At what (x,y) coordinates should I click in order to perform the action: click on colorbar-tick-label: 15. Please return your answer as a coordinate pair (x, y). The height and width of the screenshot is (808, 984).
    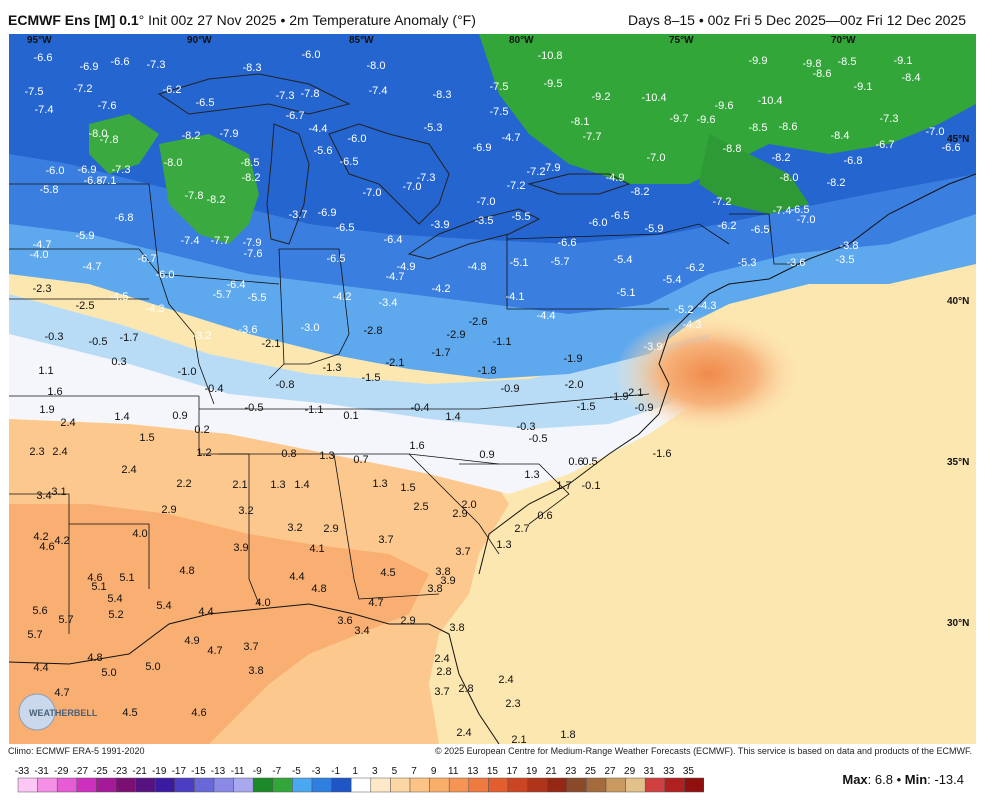
    Looking at the image, I should click on (493, 771).